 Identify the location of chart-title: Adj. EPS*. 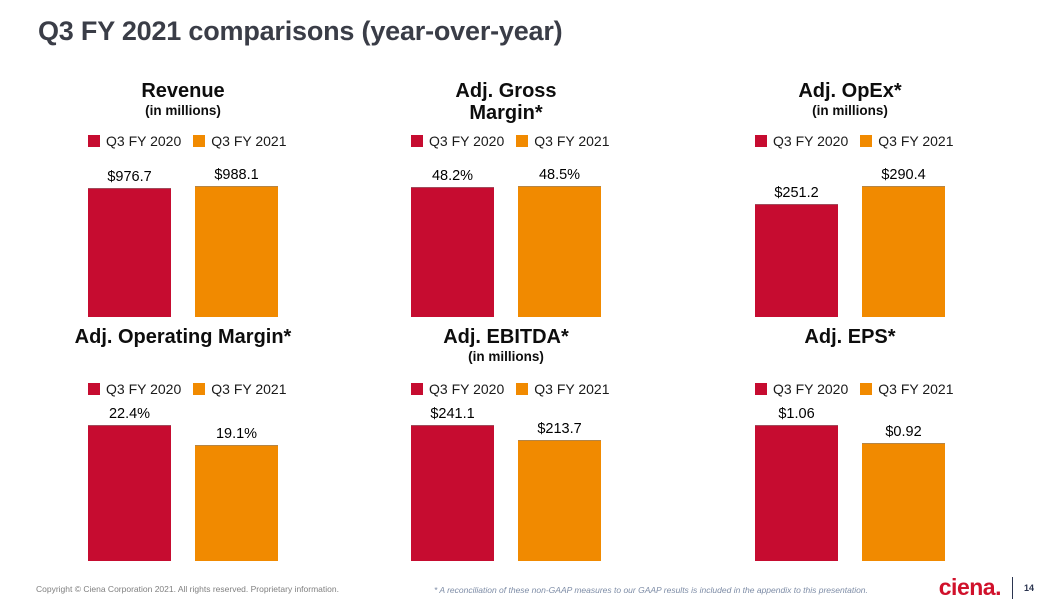
(850, 337).